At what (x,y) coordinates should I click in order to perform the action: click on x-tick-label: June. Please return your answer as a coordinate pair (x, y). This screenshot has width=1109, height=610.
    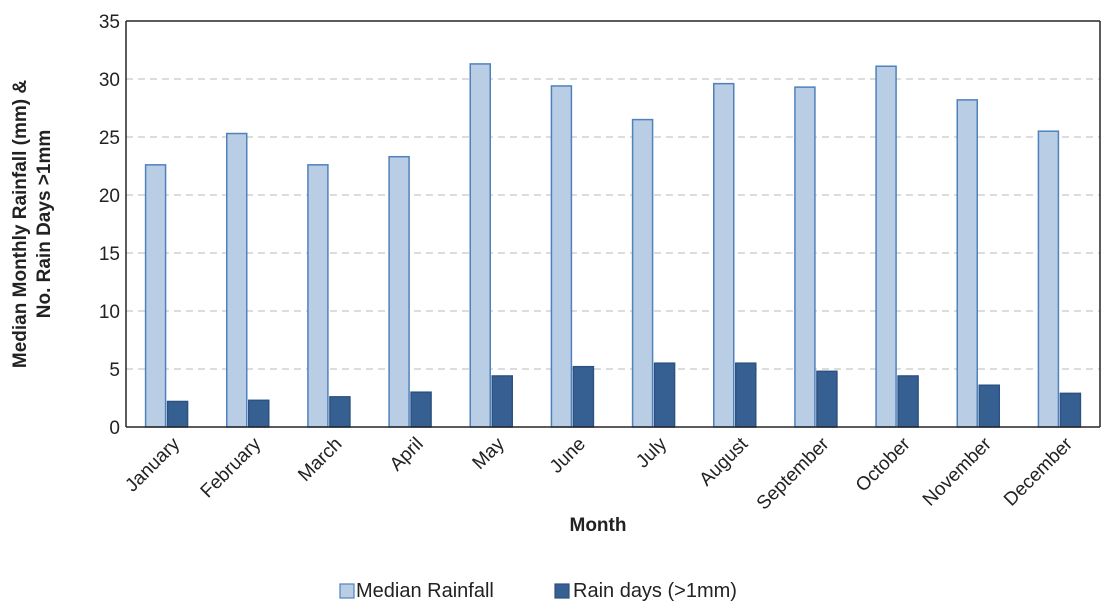
    Looking at the image, I should click on (568, 456).